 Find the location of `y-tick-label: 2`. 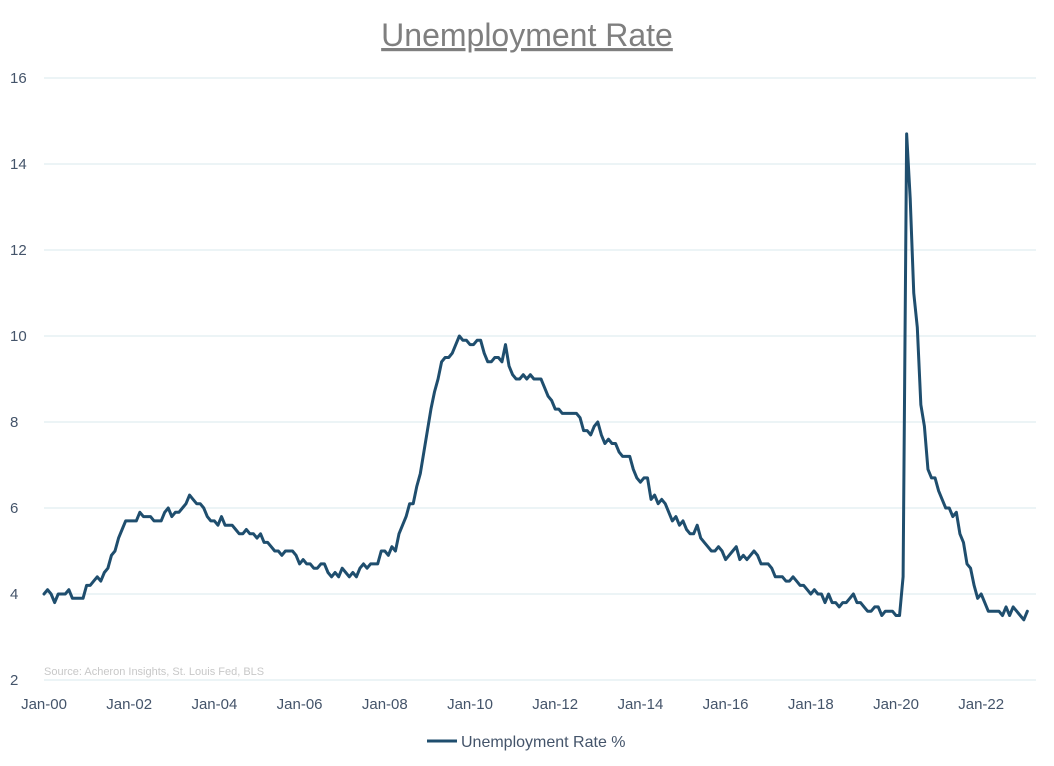

y-tick-label: 2 is located at coordinates (14, 680).